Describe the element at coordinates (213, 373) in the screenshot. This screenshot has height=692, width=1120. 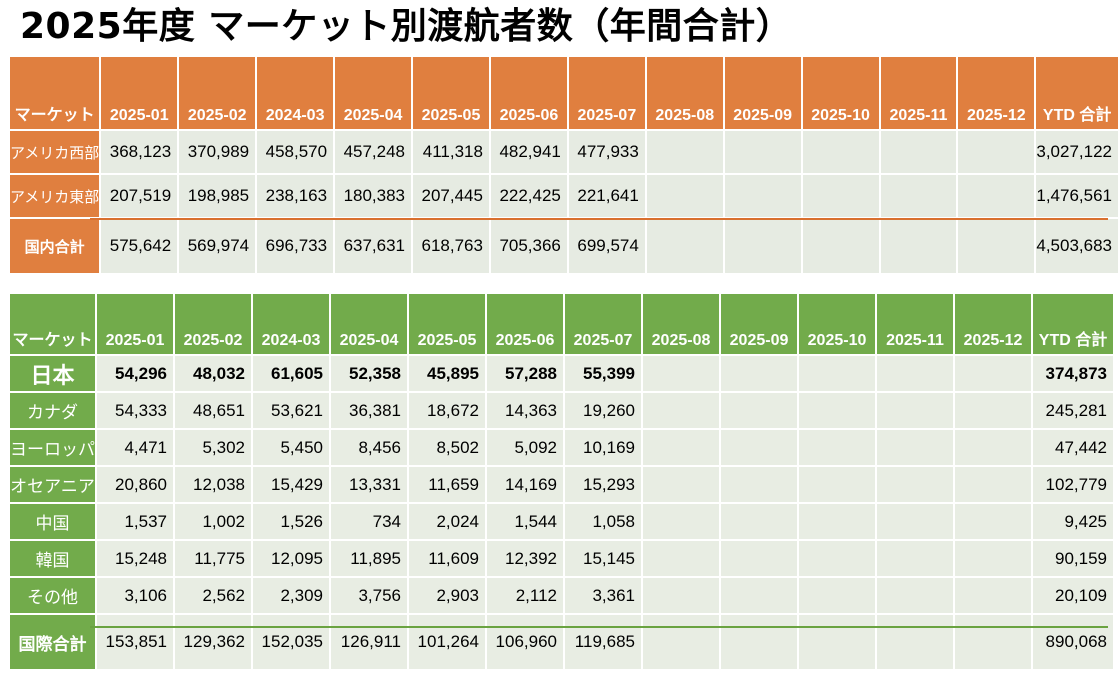
I see `value-cell: 48,032` at that location.